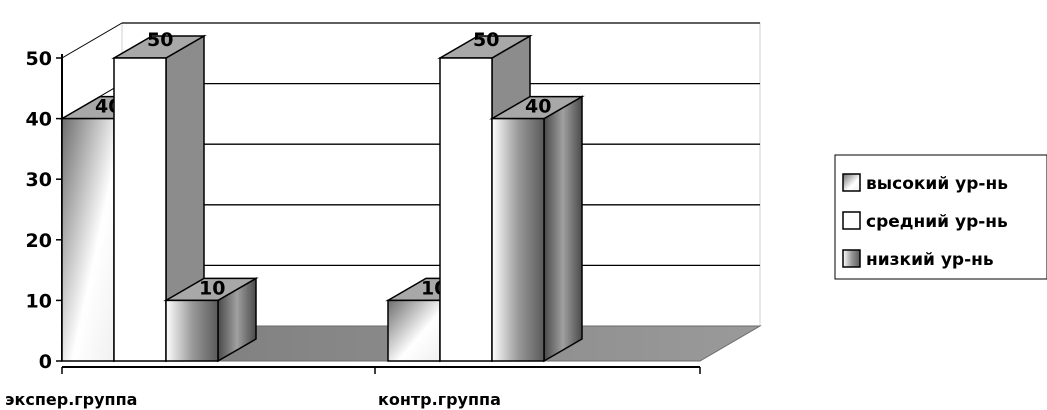 This screenshot has height=410, width=1047. I want to click on legend-label: низкий ур-нь, so click(930, 260).